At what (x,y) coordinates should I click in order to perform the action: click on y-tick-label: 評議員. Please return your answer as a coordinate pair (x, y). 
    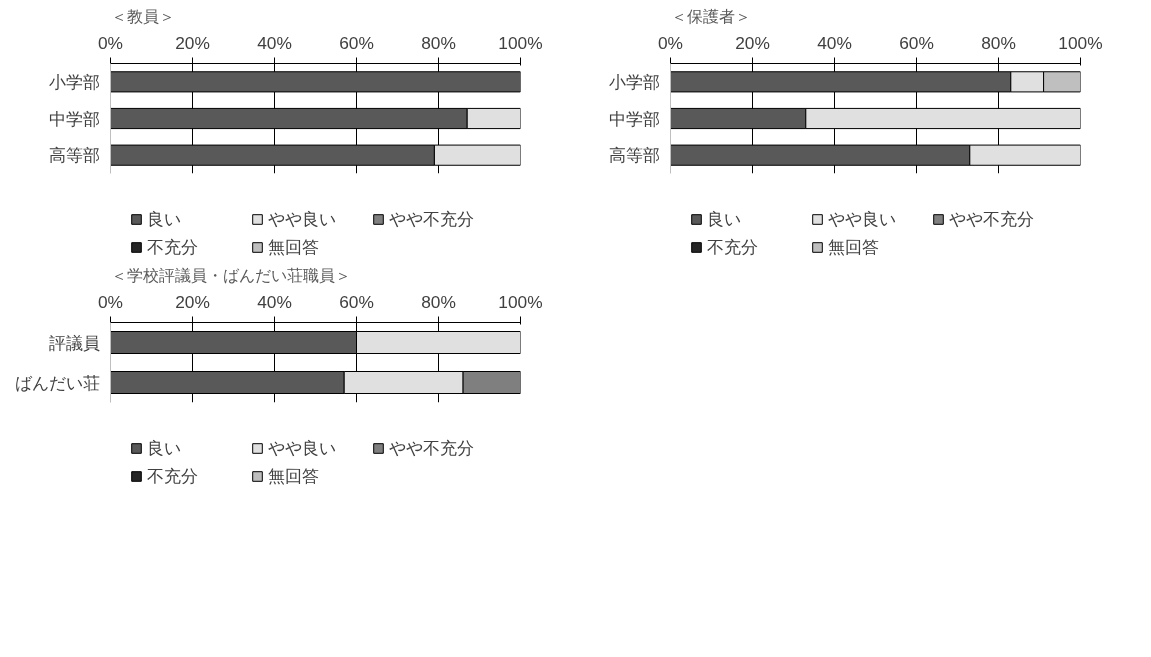
    Looking at the image, I should click on (74, 342).